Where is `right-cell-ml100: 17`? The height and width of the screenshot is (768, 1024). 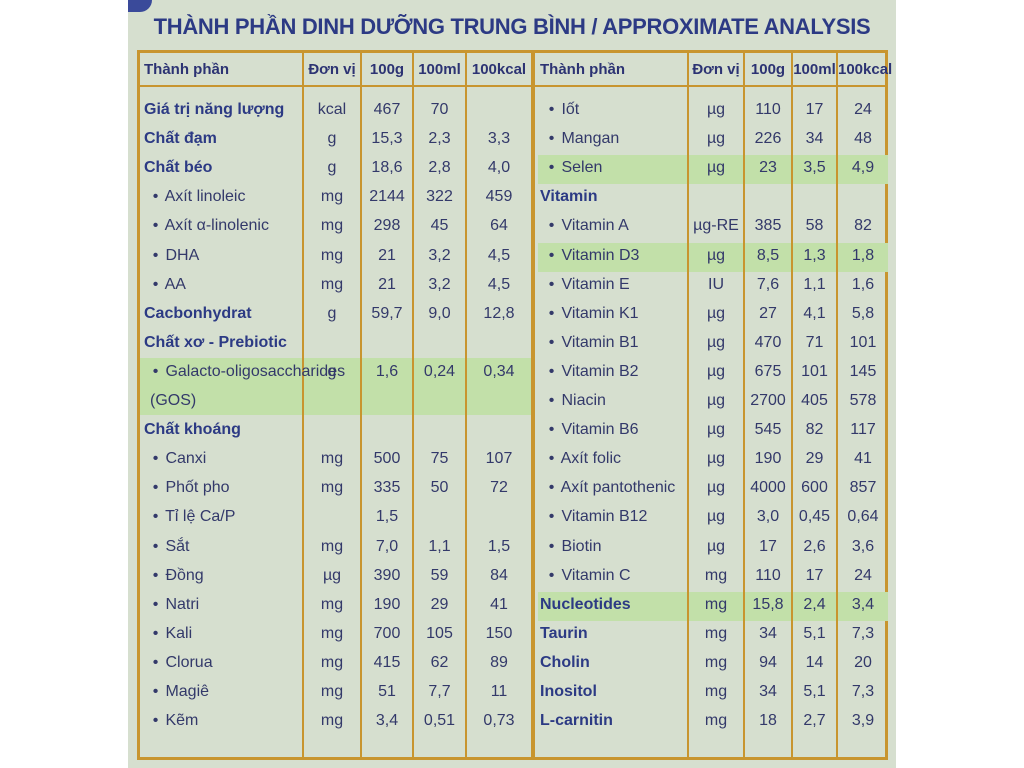 right-cell-ml100: 17 is located at coordinates (814, 109).